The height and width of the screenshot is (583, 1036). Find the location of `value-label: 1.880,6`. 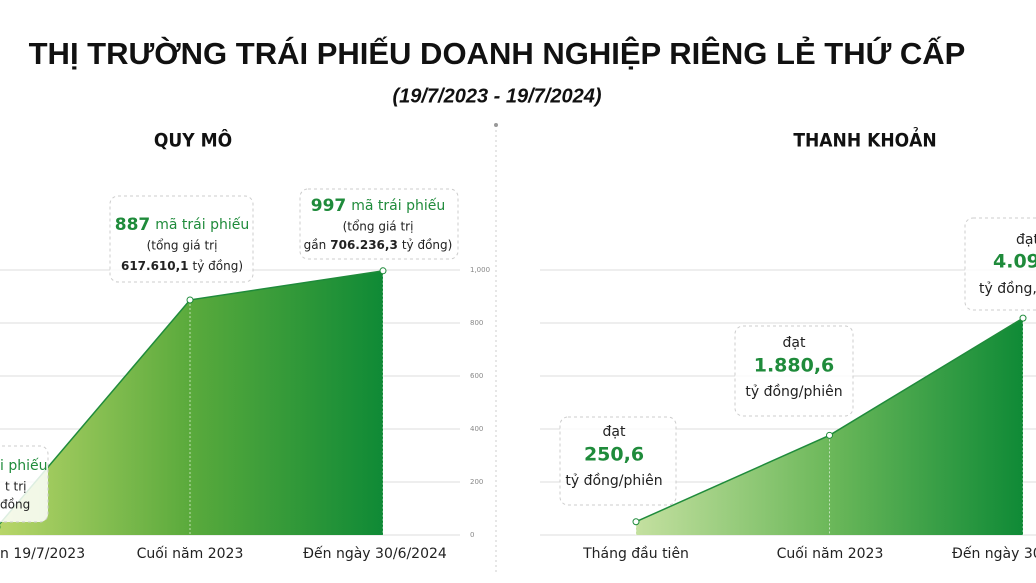

value-label: 1.880,6 is located at coordinates (794, 366).